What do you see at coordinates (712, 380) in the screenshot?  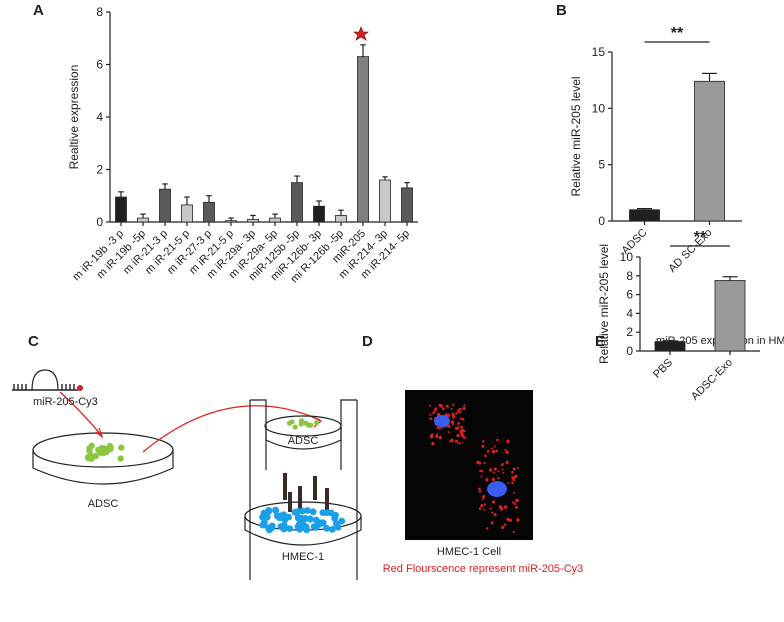 I see `x-tick-label: ADSC-Exo` at bounding box center [712, 380].